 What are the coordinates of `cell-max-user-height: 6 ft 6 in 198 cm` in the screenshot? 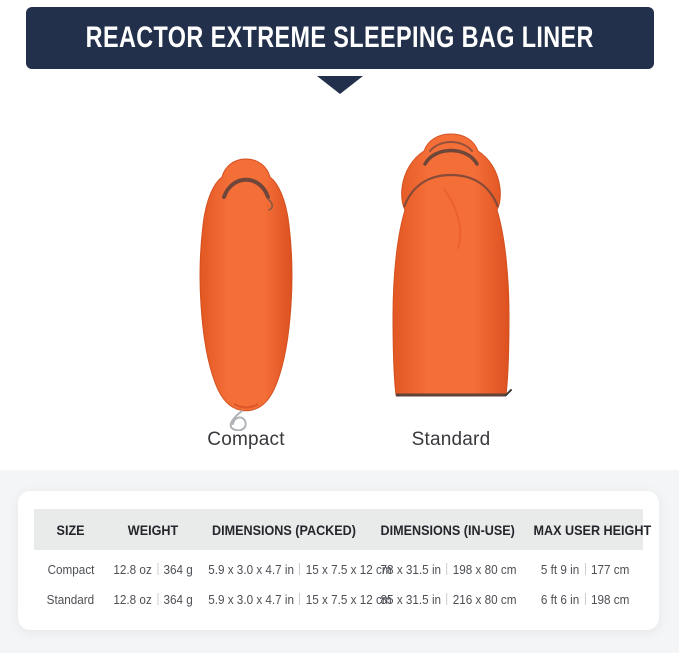 It's located at (585, 595).